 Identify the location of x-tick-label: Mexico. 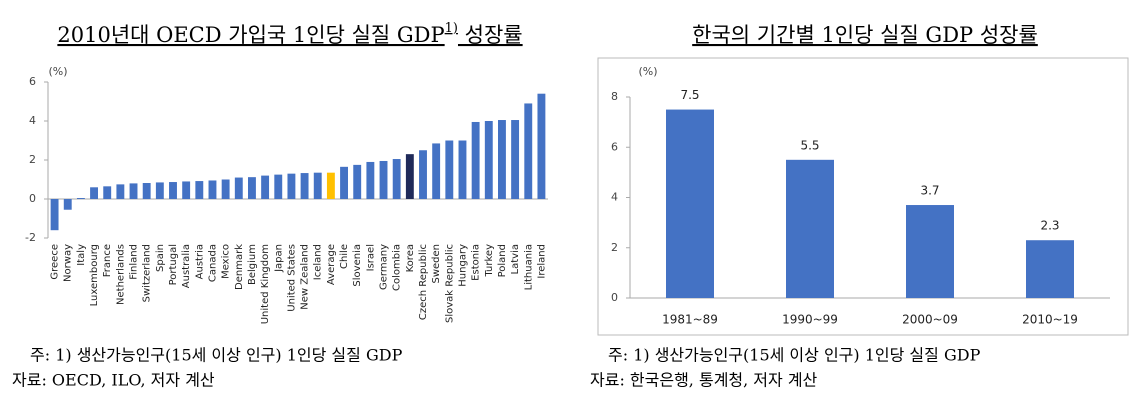
(226, 261).